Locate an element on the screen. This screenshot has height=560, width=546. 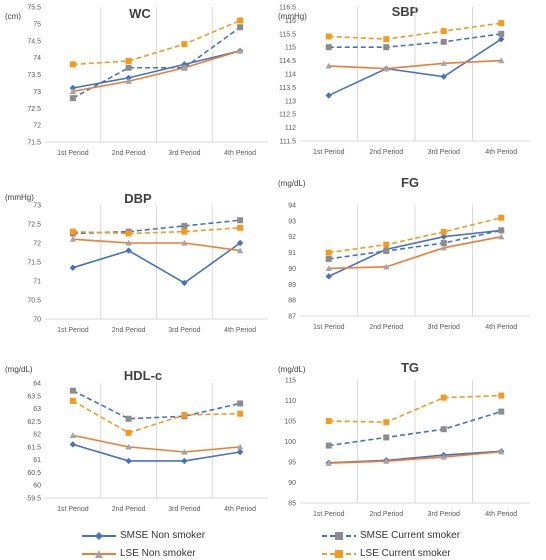
y-tick-label: 88 is located at coordinates (292, 301).